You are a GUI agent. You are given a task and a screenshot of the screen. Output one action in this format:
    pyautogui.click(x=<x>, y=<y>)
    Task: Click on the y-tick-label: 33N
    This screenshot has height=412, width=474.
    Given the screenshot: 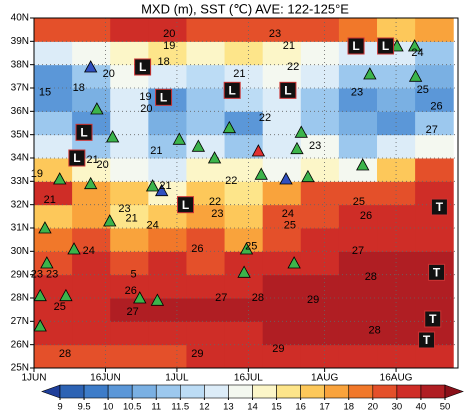 What is the action you would take?
    pyautogui.click(x=20, y=181)
    